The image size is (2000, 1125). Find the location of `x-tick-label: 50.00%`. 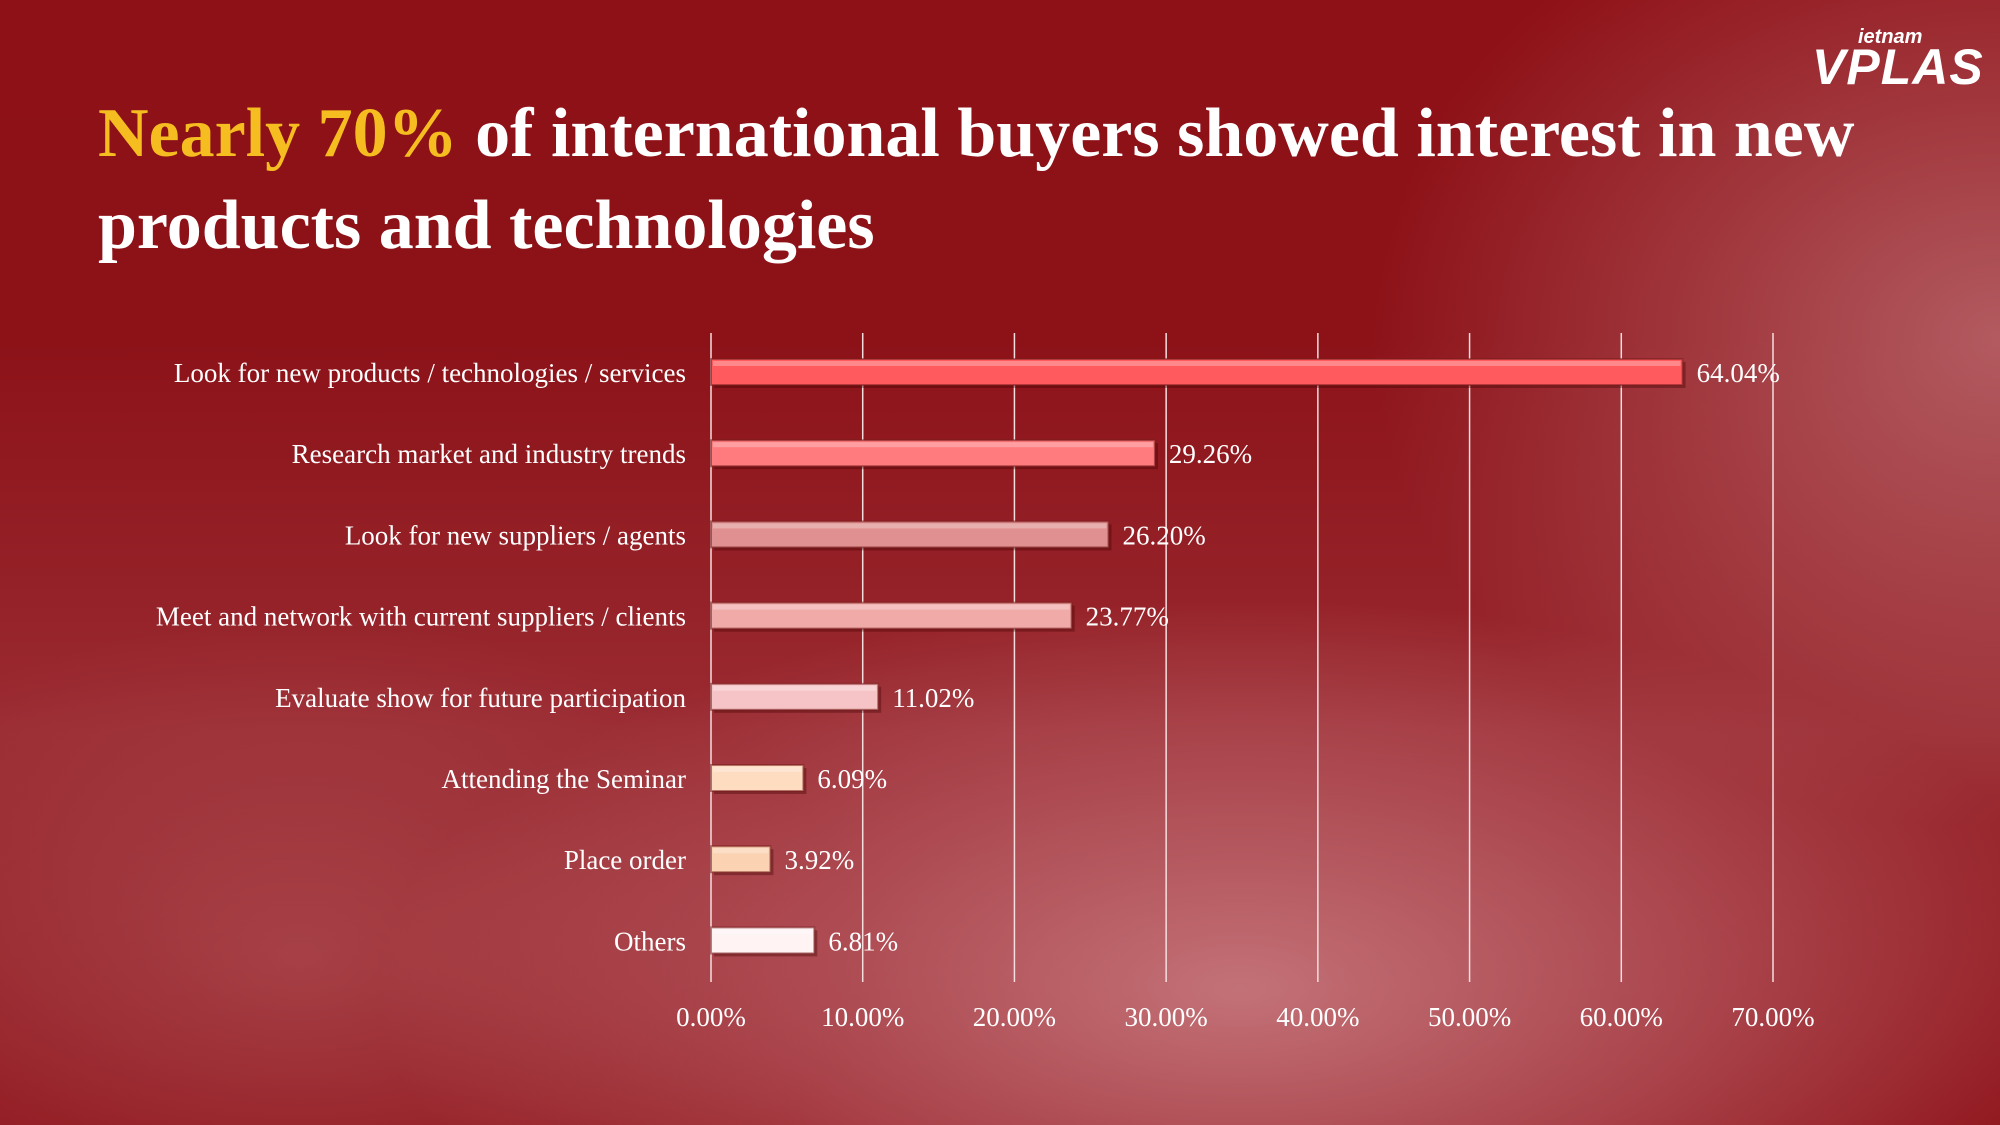

x-tick-label: 50.00% is located at coordinates (1469, 1017).